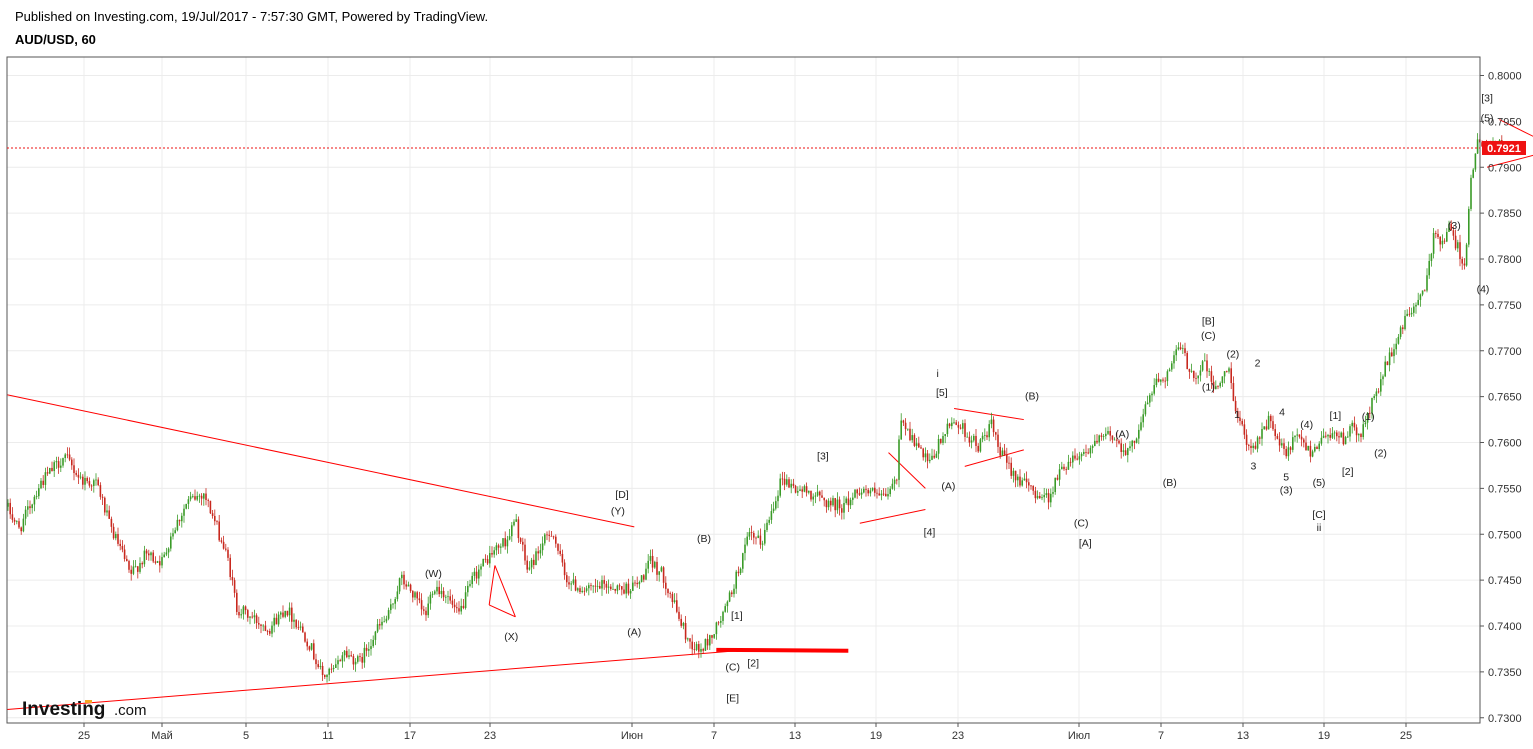  I want to click on wave-label: [C], so click(1319, 515).